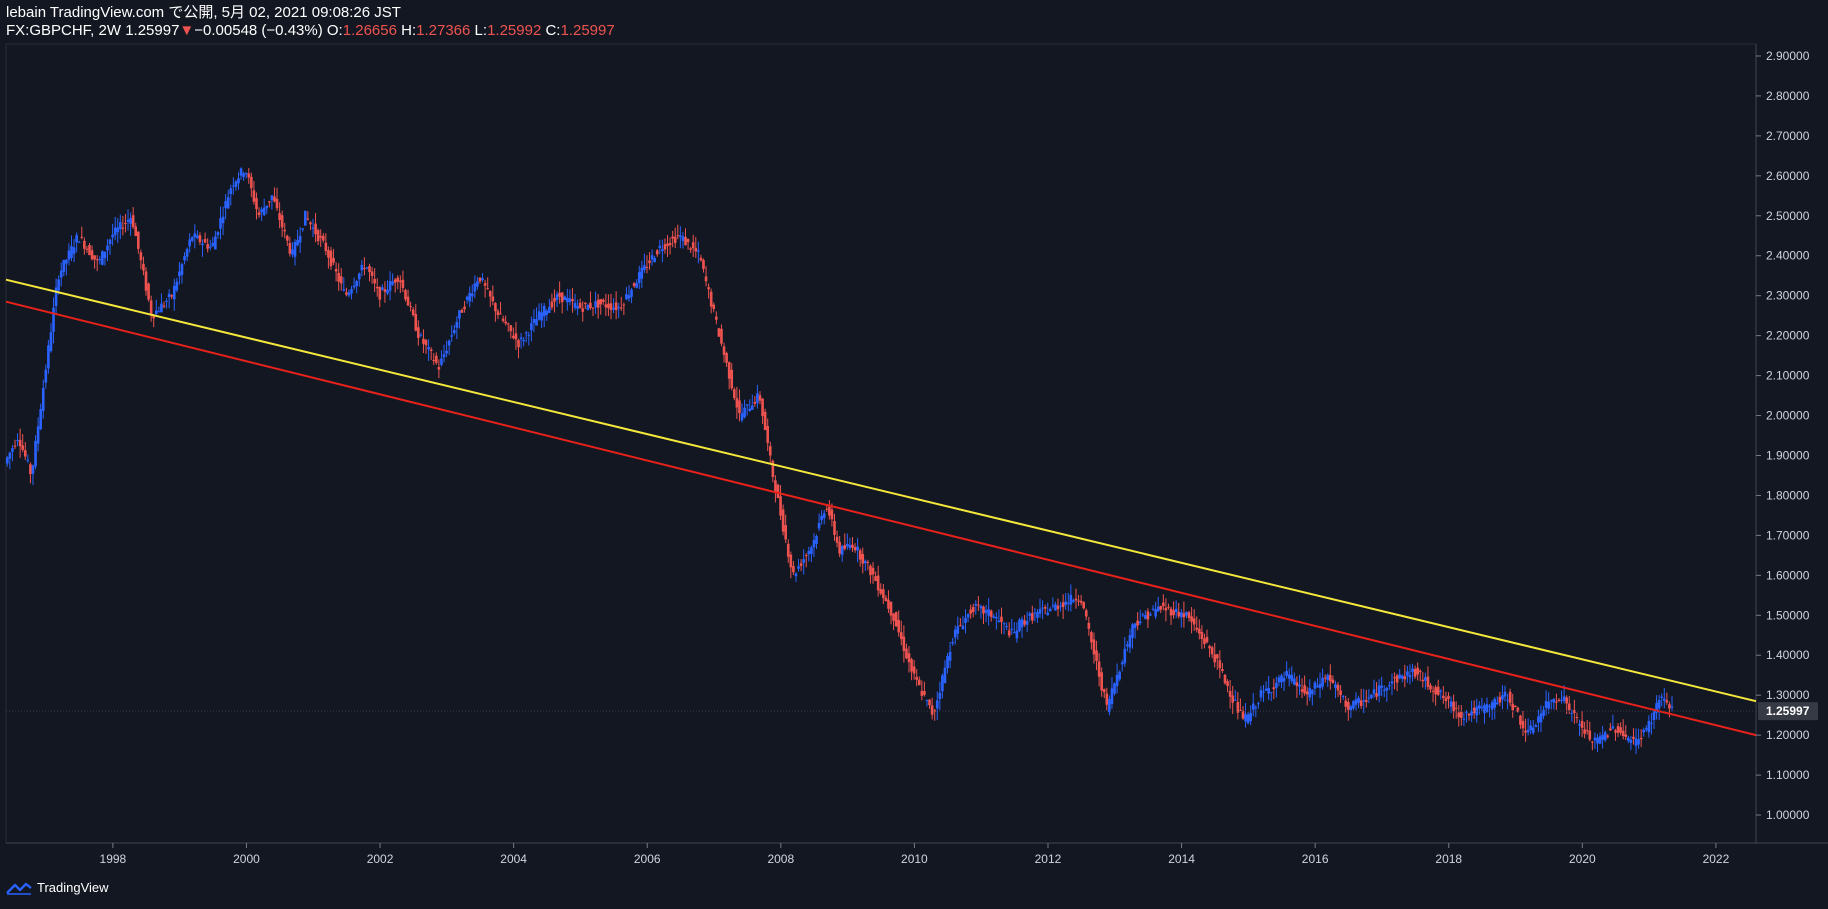 The image size is (1828, 909). Describe the element at coordinates (647, 859) in the screenshot. I see `x-tick-label: 2006` at that location.